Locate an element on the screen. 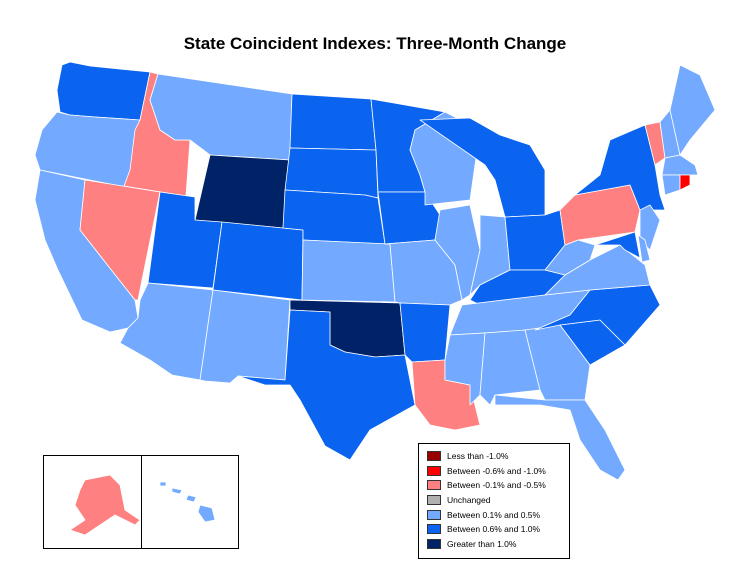 The image size is (750, 579). state-ME is located at coordinates (692, 110).